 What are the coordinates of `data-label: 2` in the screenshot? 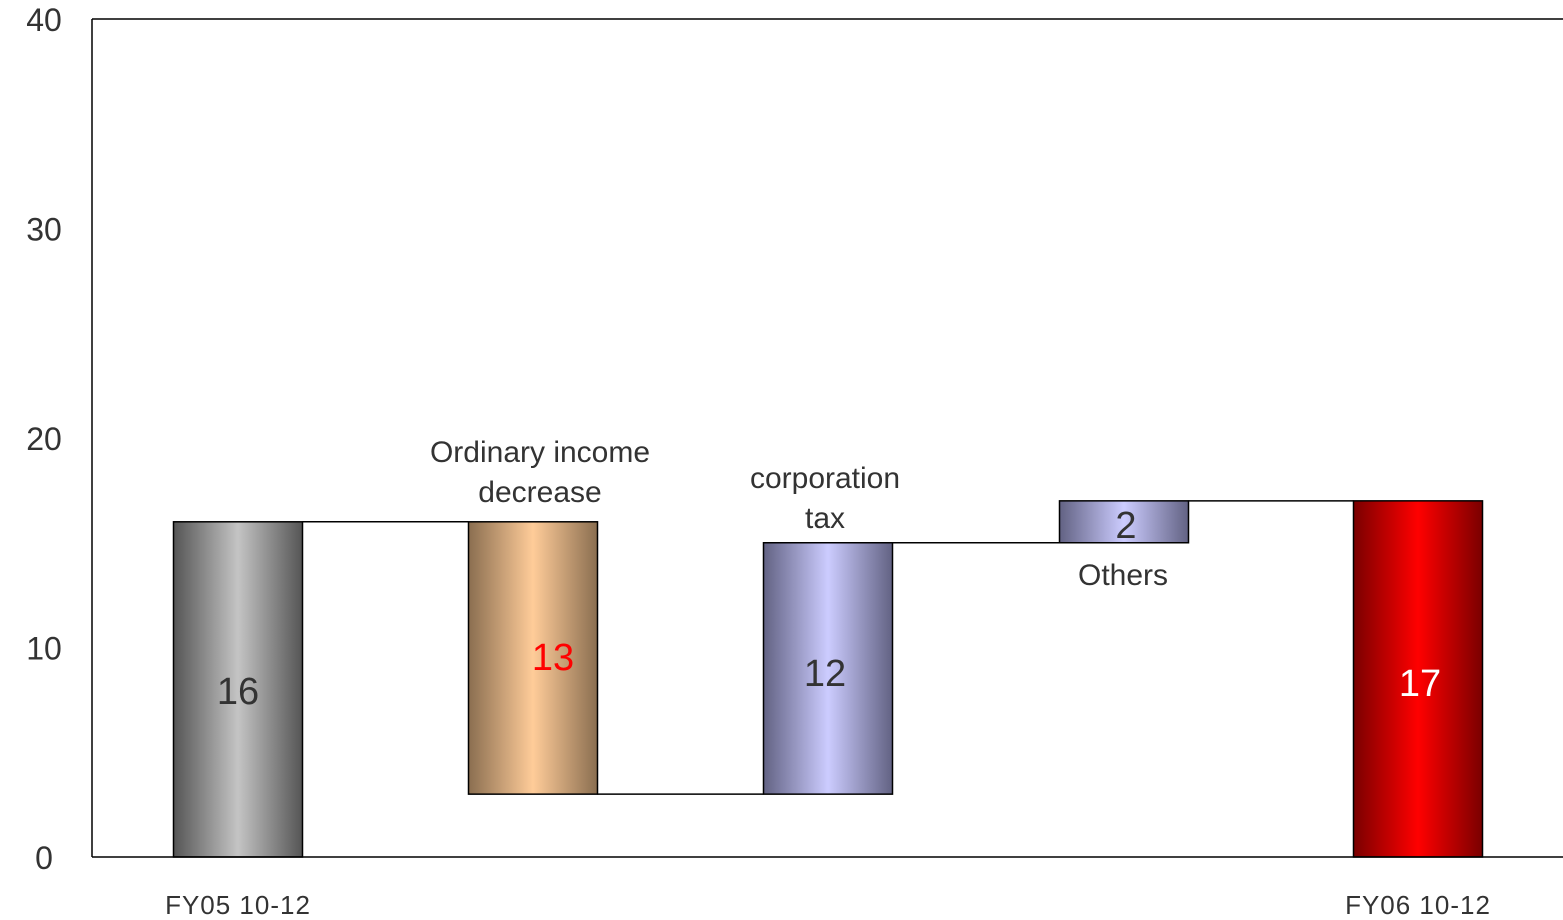 It's located at (1125, 526).